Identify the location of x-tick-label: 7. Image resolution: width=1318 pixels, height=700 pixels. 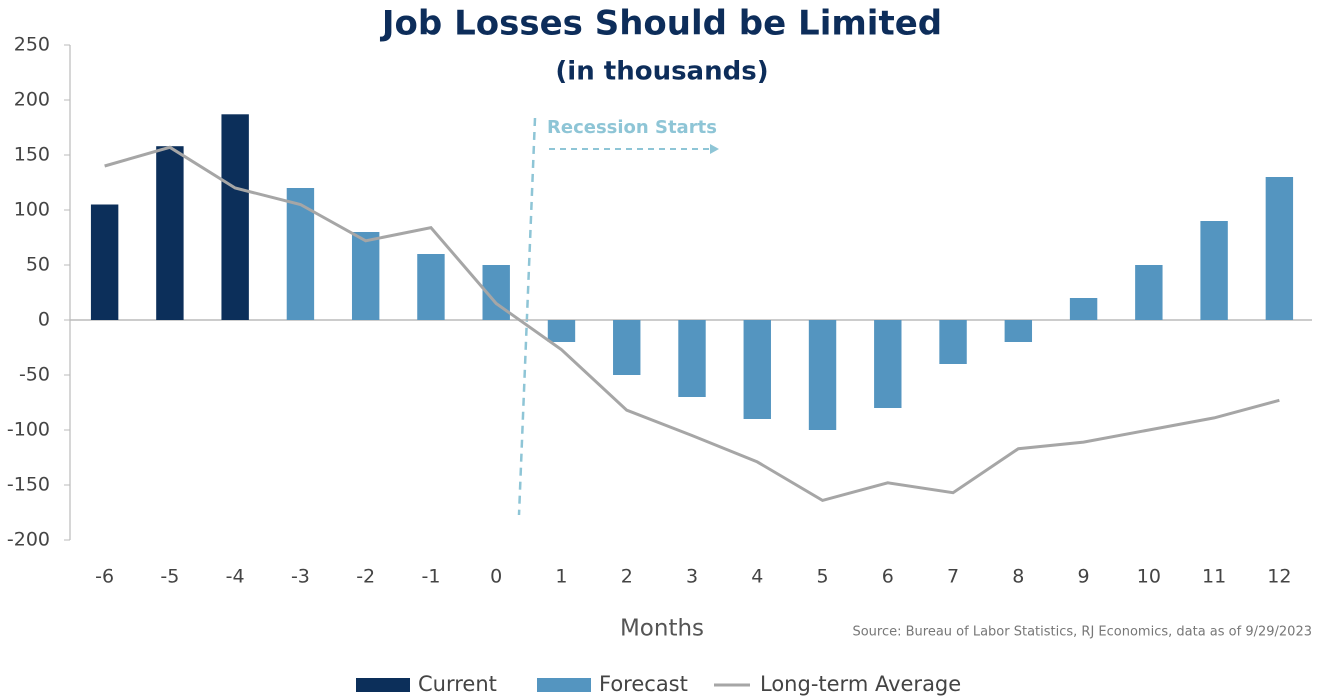
(953, 577).